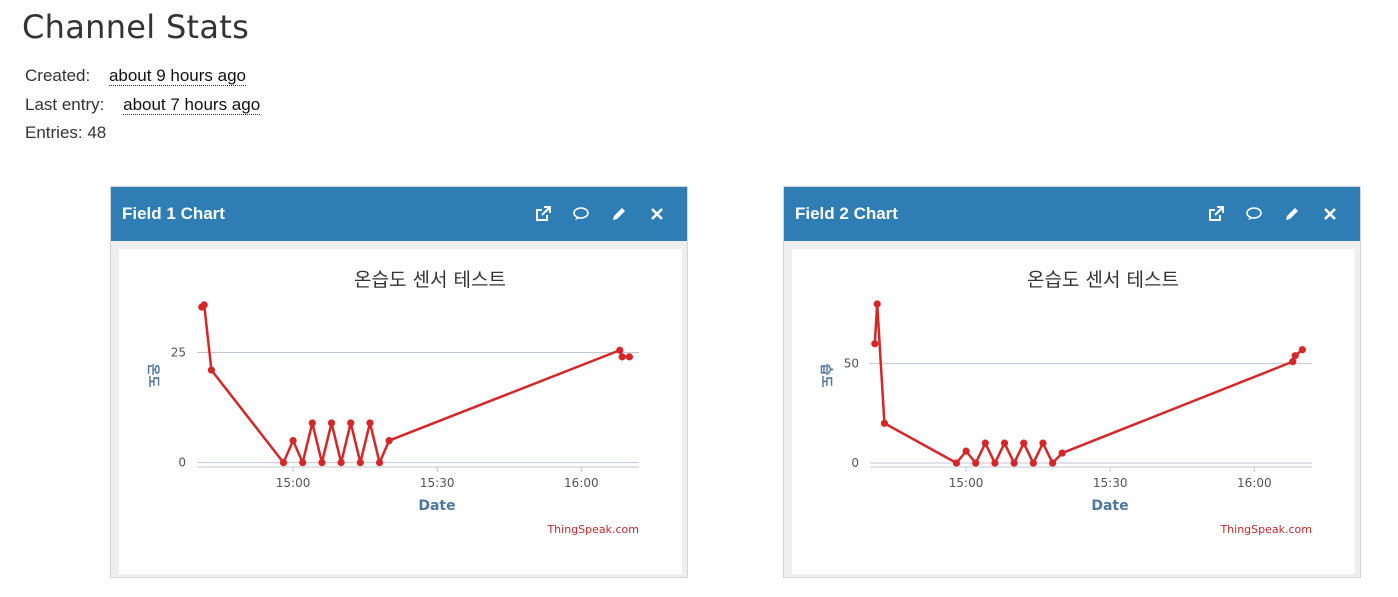 The width and height of the screenshot is (1398, 597). What do you see at coordinates (177, 76) in the screenshot?
I see `created-timeago: about 9 hours ago` at bounding box center [177, 76].